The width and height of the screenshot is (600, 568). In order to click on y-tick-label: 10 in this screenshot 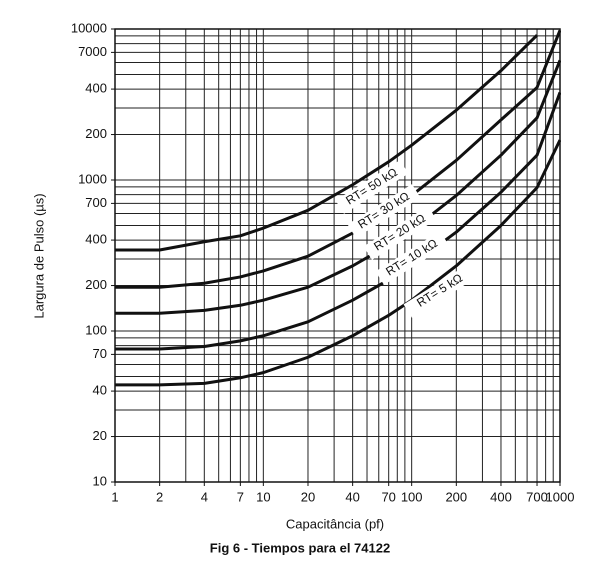, I will do `click(100, 480)`.